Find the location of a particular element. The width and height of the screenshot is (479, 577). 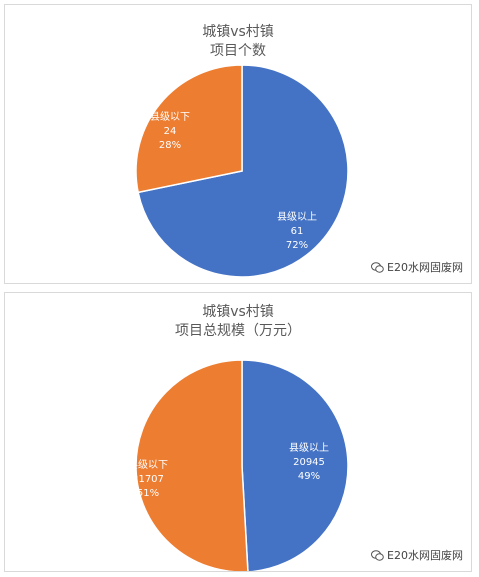

data-label: 61 is located at coordinates (297, 231).